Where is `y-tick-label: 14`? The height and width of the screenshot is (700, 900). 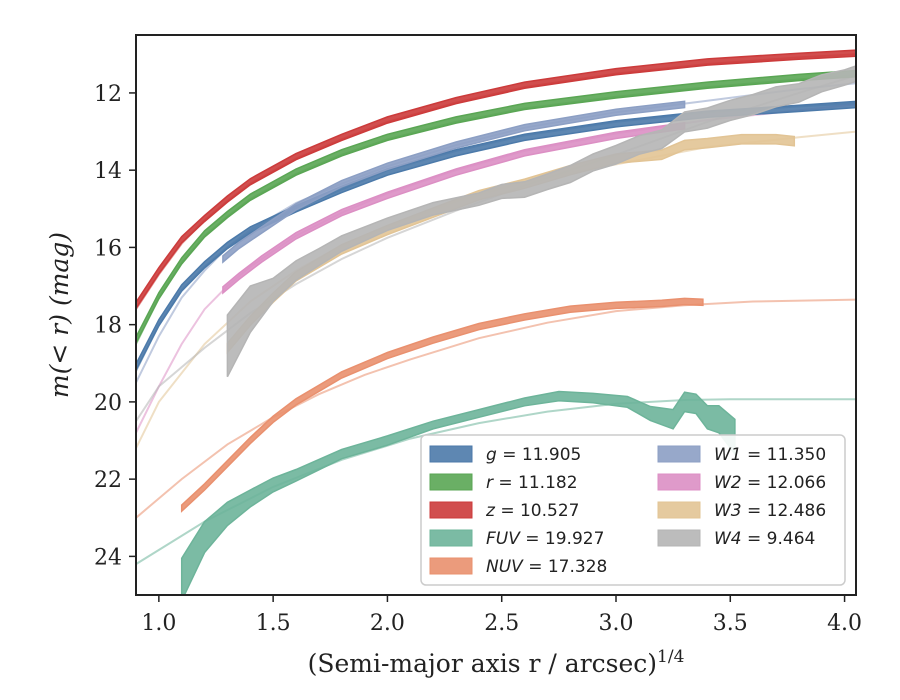 y-tick-label: 14 is located at coordinates (108, 171).